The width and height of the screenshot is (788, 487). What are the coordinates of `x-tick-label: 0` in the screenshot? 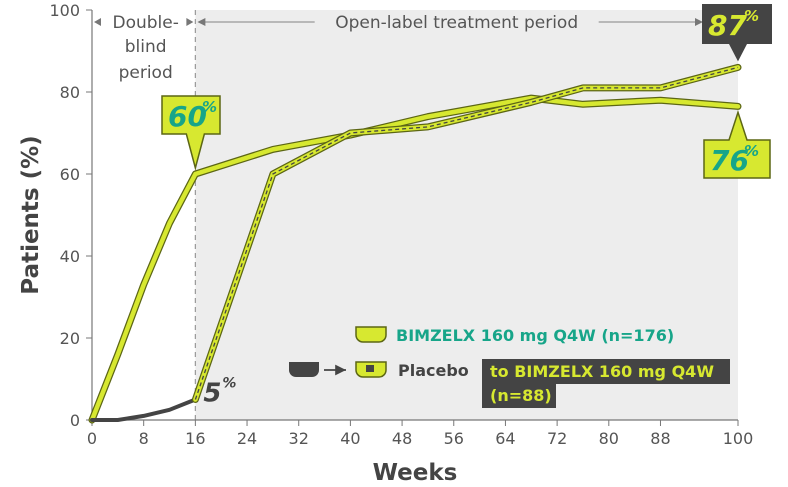 It's located at (92, 438).